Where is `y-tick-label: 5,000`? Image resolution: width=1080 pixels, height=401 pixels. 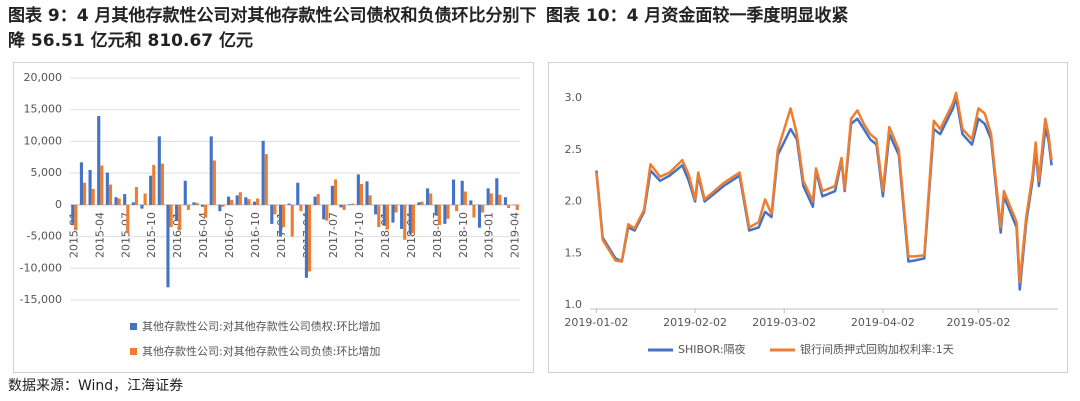 y-tick-label: 5,000 is located at coordinates (47, 172).